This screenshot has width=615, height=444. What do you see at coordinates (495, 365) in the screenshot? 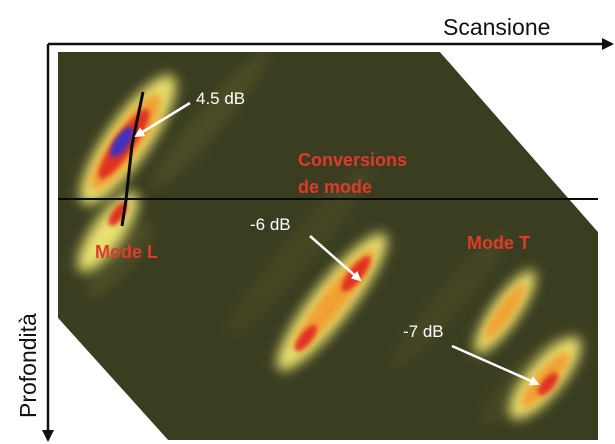
I see `arrow-peak-t` at bounding box center [495, 365].